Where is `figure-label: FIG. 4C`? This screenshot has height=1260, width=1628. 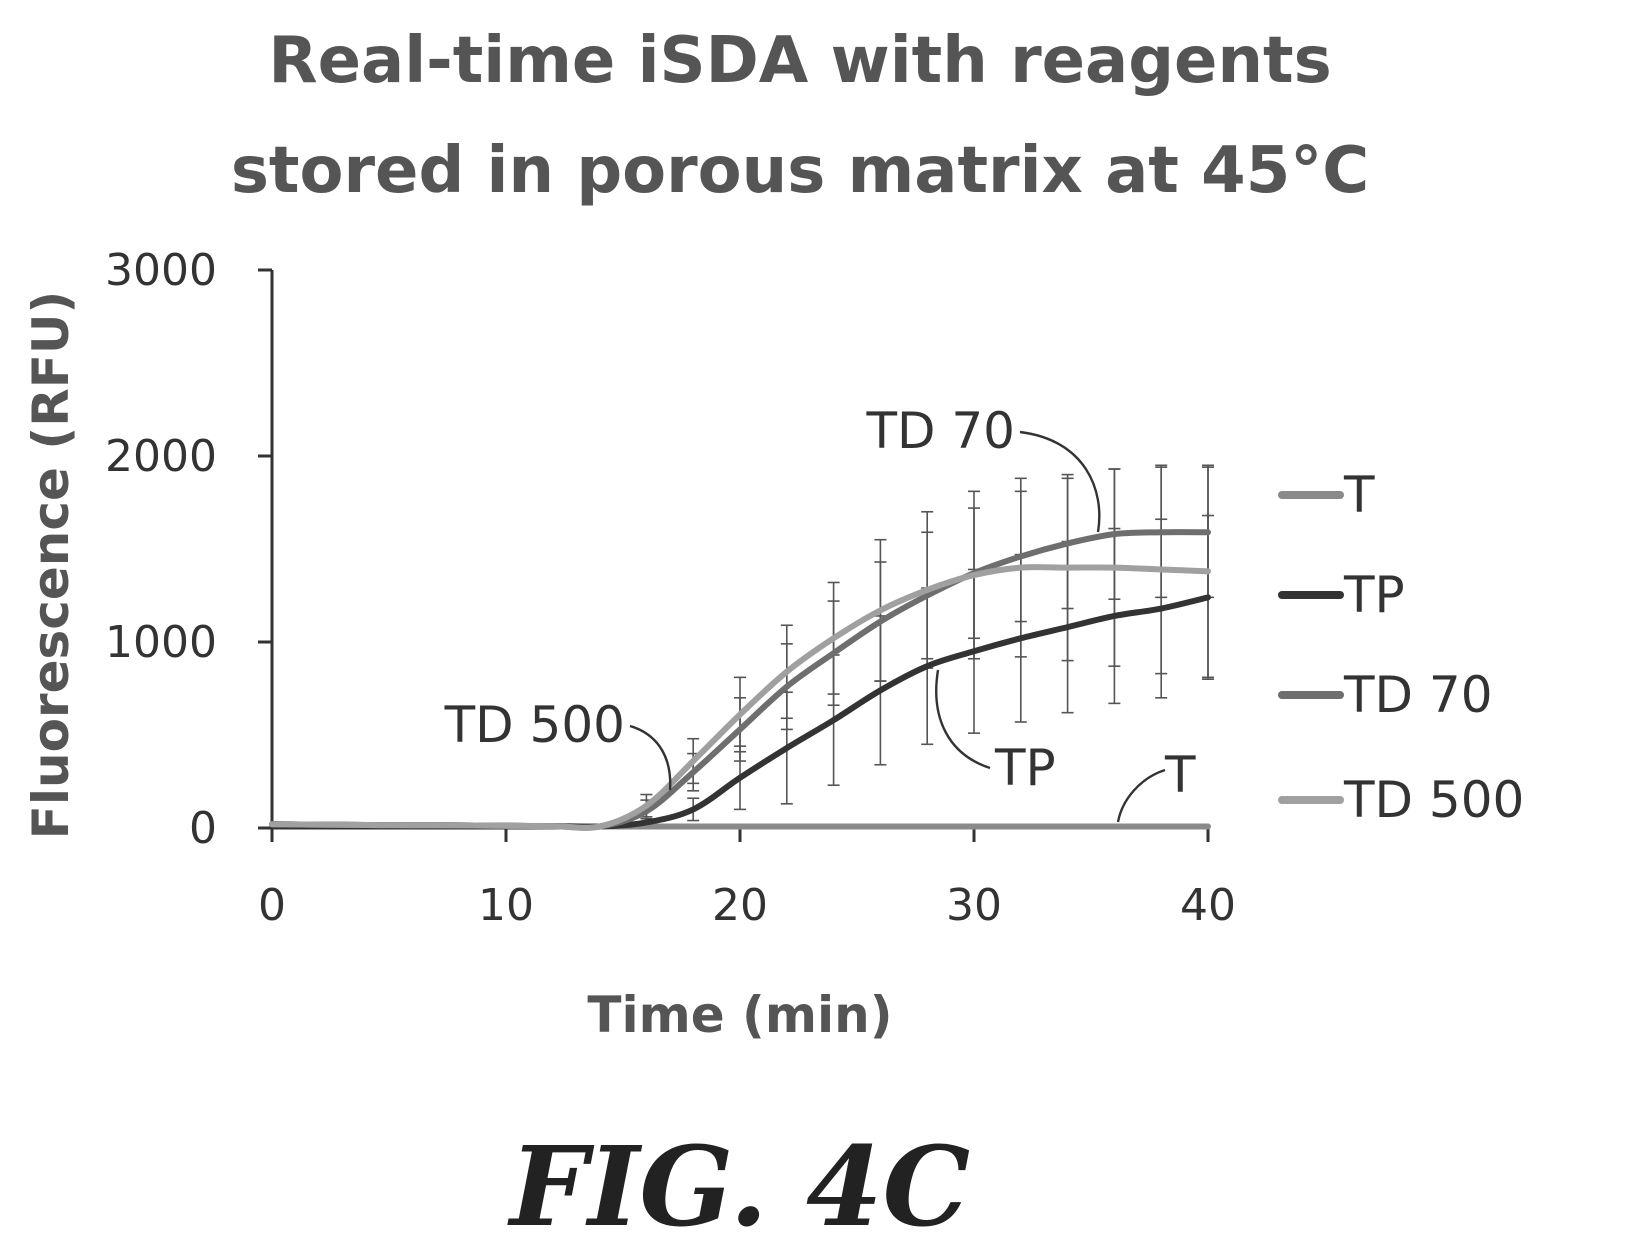 figure-label: FIG. 4C is located at coordinates (738, 1186).